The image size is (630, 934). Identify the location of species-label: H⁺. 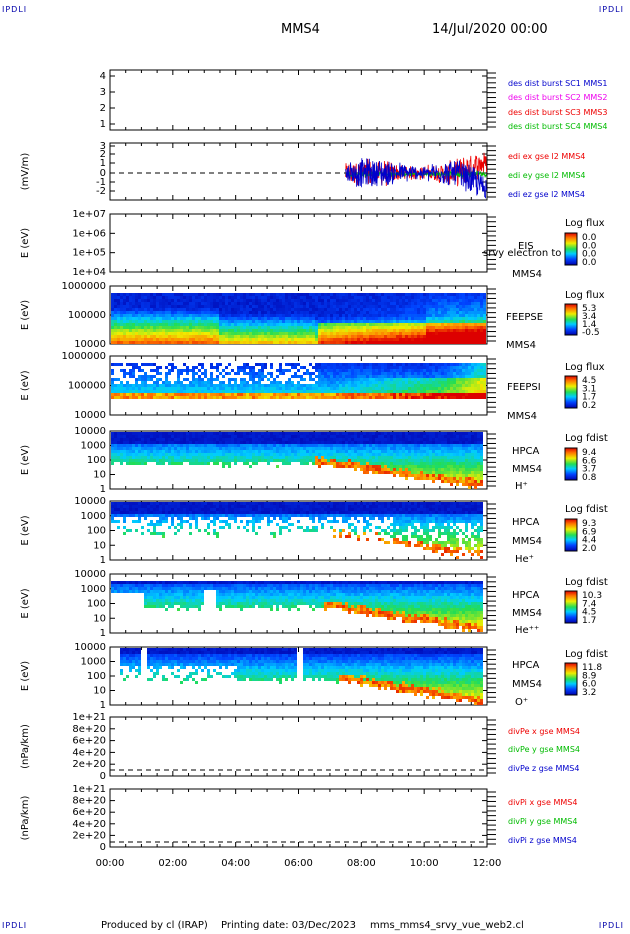
(521, 486).